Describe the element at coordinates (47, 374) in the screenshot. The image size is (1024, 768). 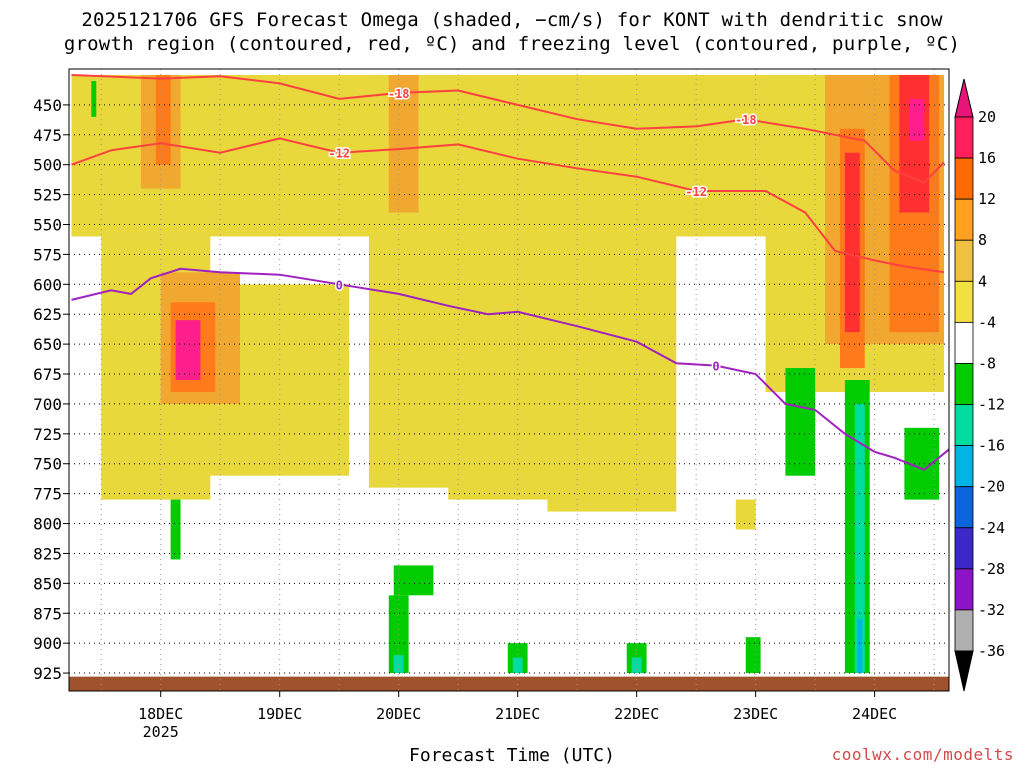
I see `ytick-label-675: 675` at that location.